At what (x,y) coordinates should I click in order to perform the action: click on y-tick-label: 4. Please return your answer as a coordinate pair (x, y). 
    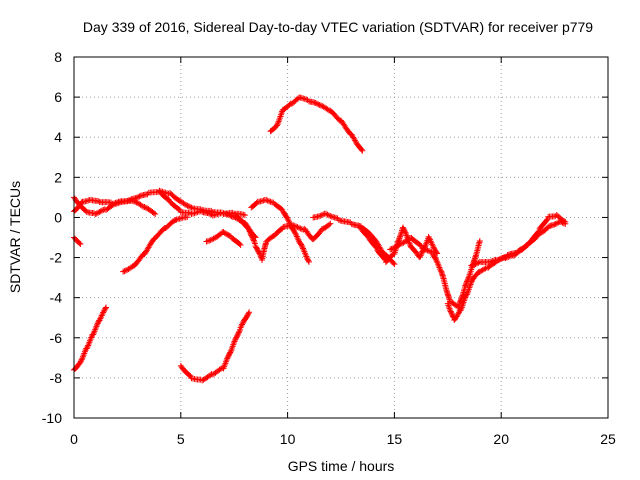
    Looking at the image, I should click on (58, 137).